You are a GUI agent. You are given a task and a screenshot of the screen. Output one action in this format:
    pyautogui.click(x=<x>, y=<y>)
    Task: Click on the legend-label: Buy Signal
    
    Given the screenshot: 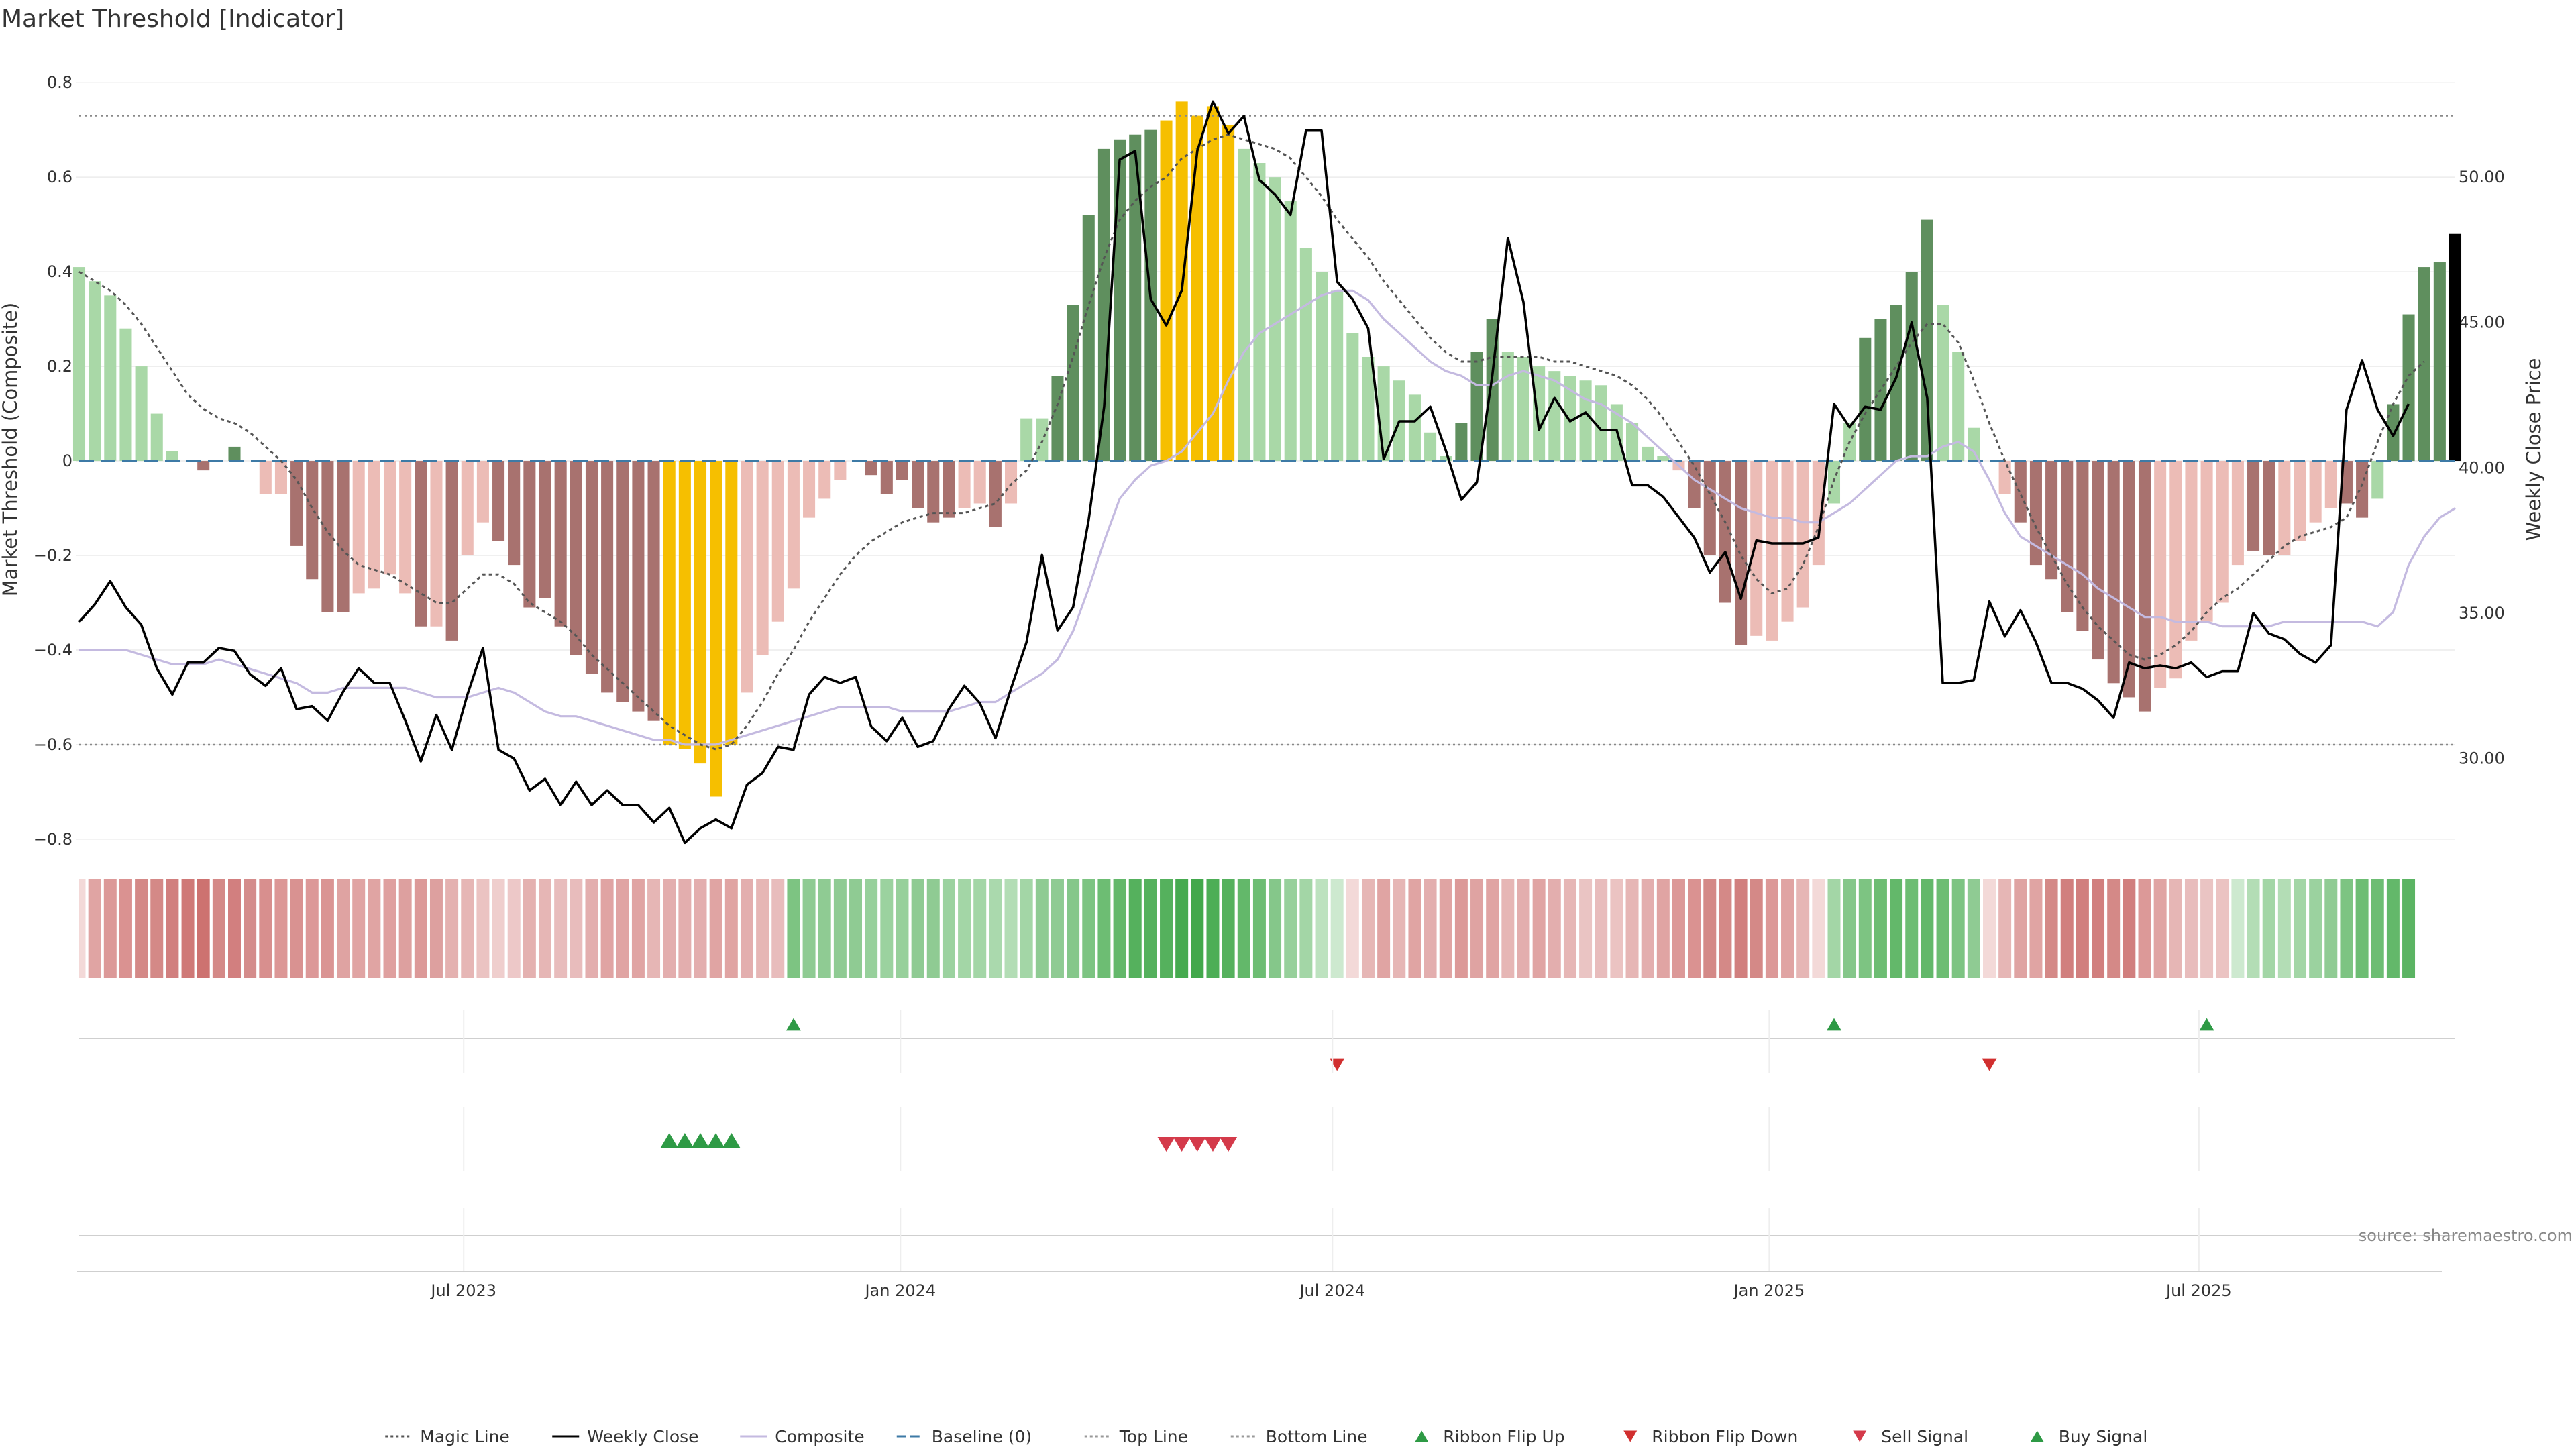 What is the action you would take?
    pyautogui.click(x=2103, y=1436)
    